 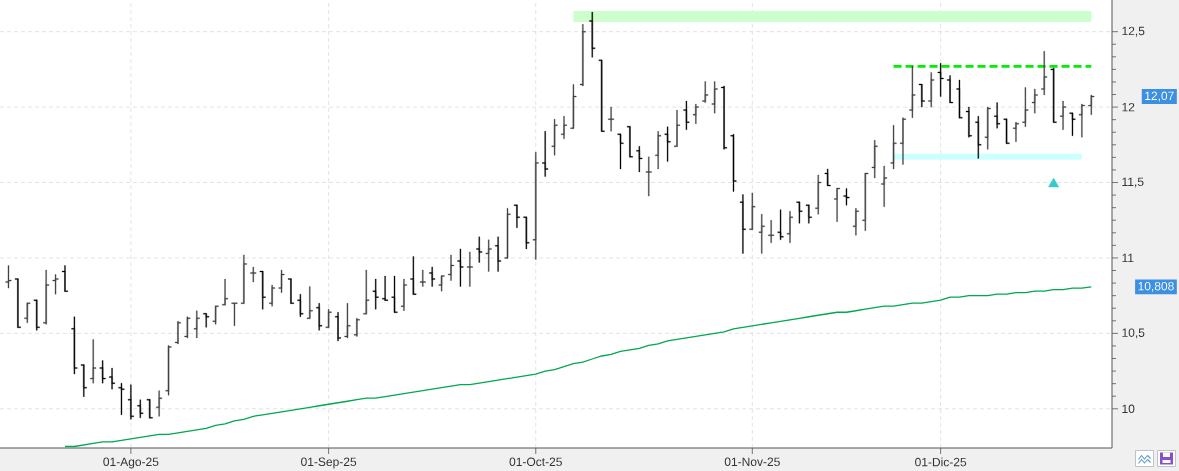 What do you see at coordinates (1133, 31) in the screenshot?
I see `y-tick-label: 12,5` at bounding box center [1133, 31].